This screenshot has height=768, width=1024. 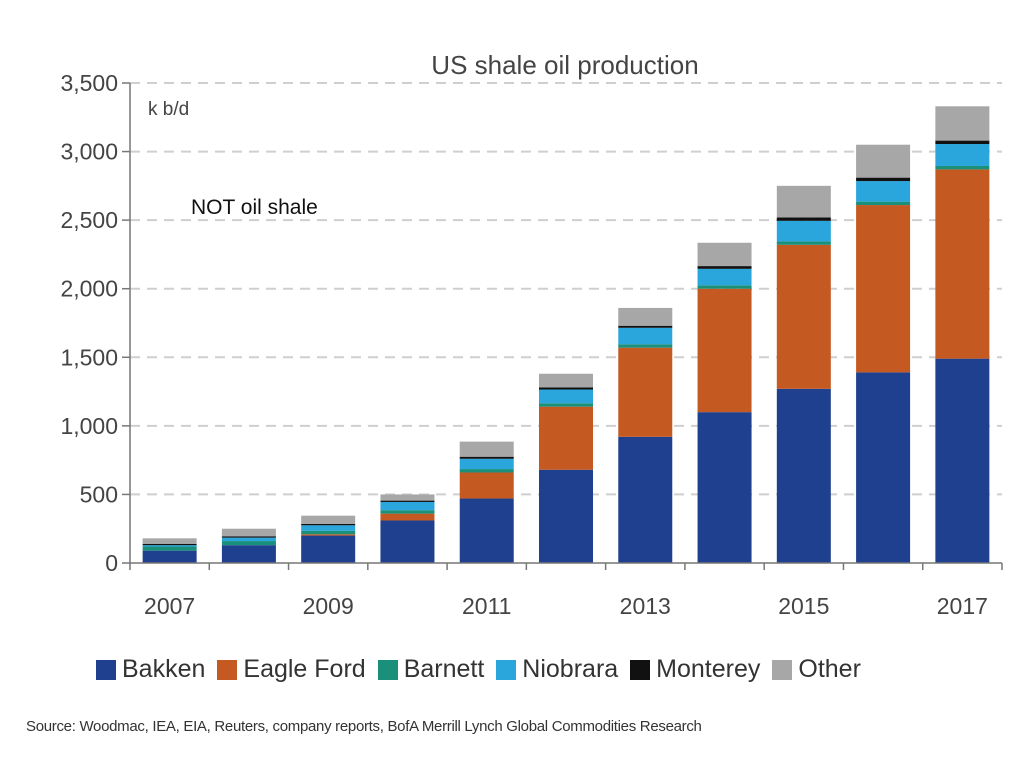 I want to click on y-tick-label: 2,000, so click(x=89, y=289).